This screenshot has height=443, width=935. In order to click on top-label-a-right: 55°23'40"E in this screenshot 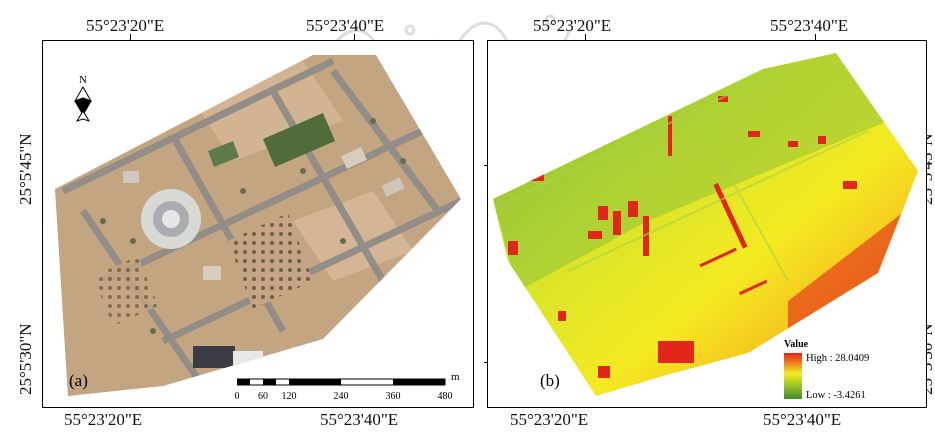, I will do `click(345, 25)`.